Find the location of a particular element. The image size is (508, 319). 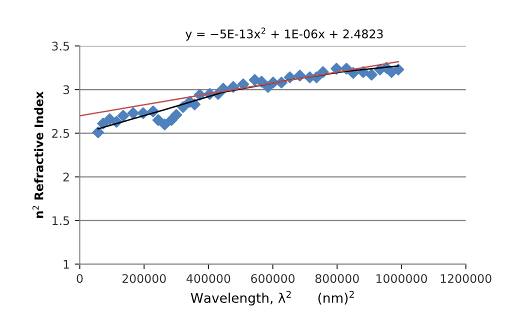

x-tick-label: 800000 is located at coordinates (337, 278).